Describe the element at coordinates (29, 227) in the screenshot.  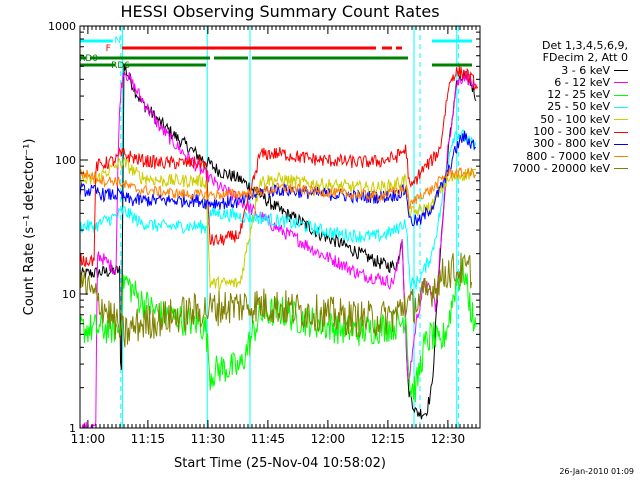
I see `y-axis-label: Count Rate (s⁻¹ detector⁻¹)` at that location.